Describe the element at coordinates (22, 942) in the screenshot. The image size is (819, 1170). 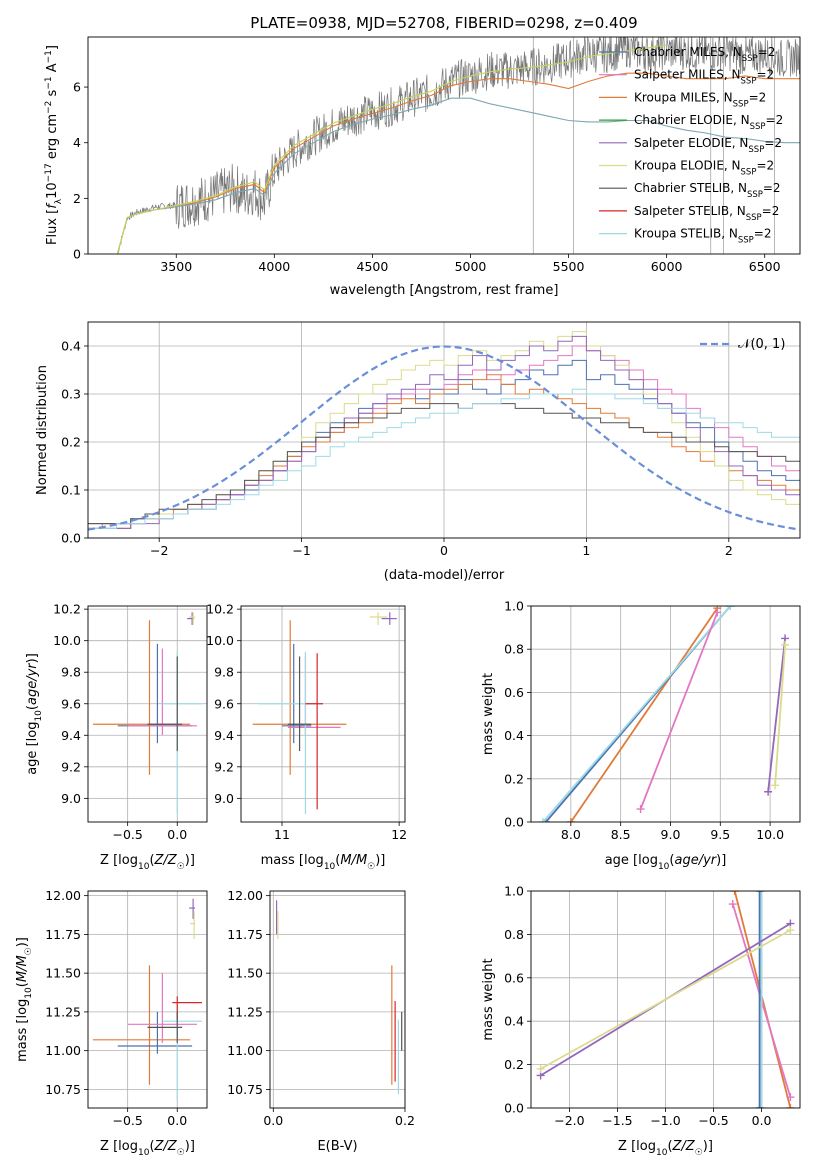
I see `label-part: )]` at that location.